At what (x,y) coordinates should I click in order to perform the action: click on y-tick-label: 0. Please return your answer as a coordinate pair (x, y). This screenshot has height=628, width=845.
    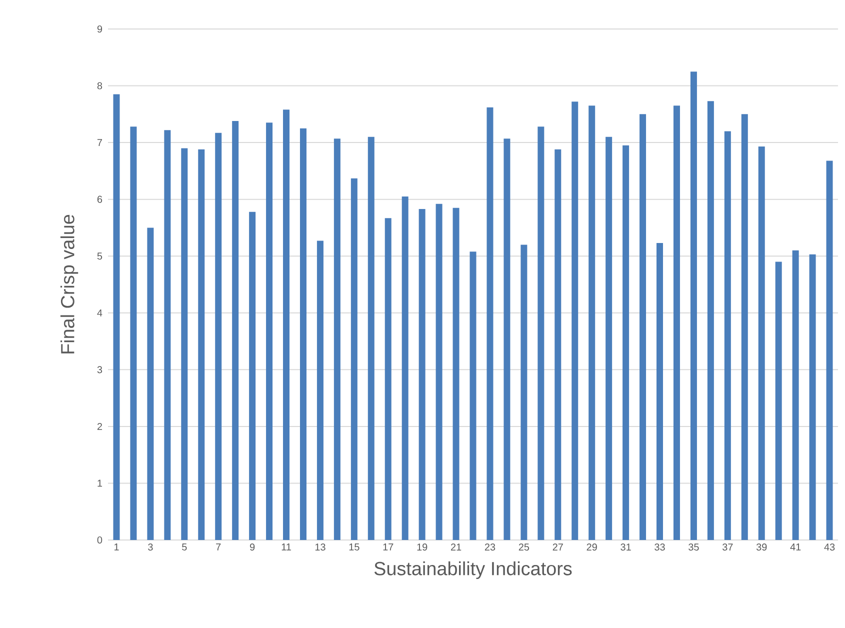
    Looking at the image, I should click on (99, 540).